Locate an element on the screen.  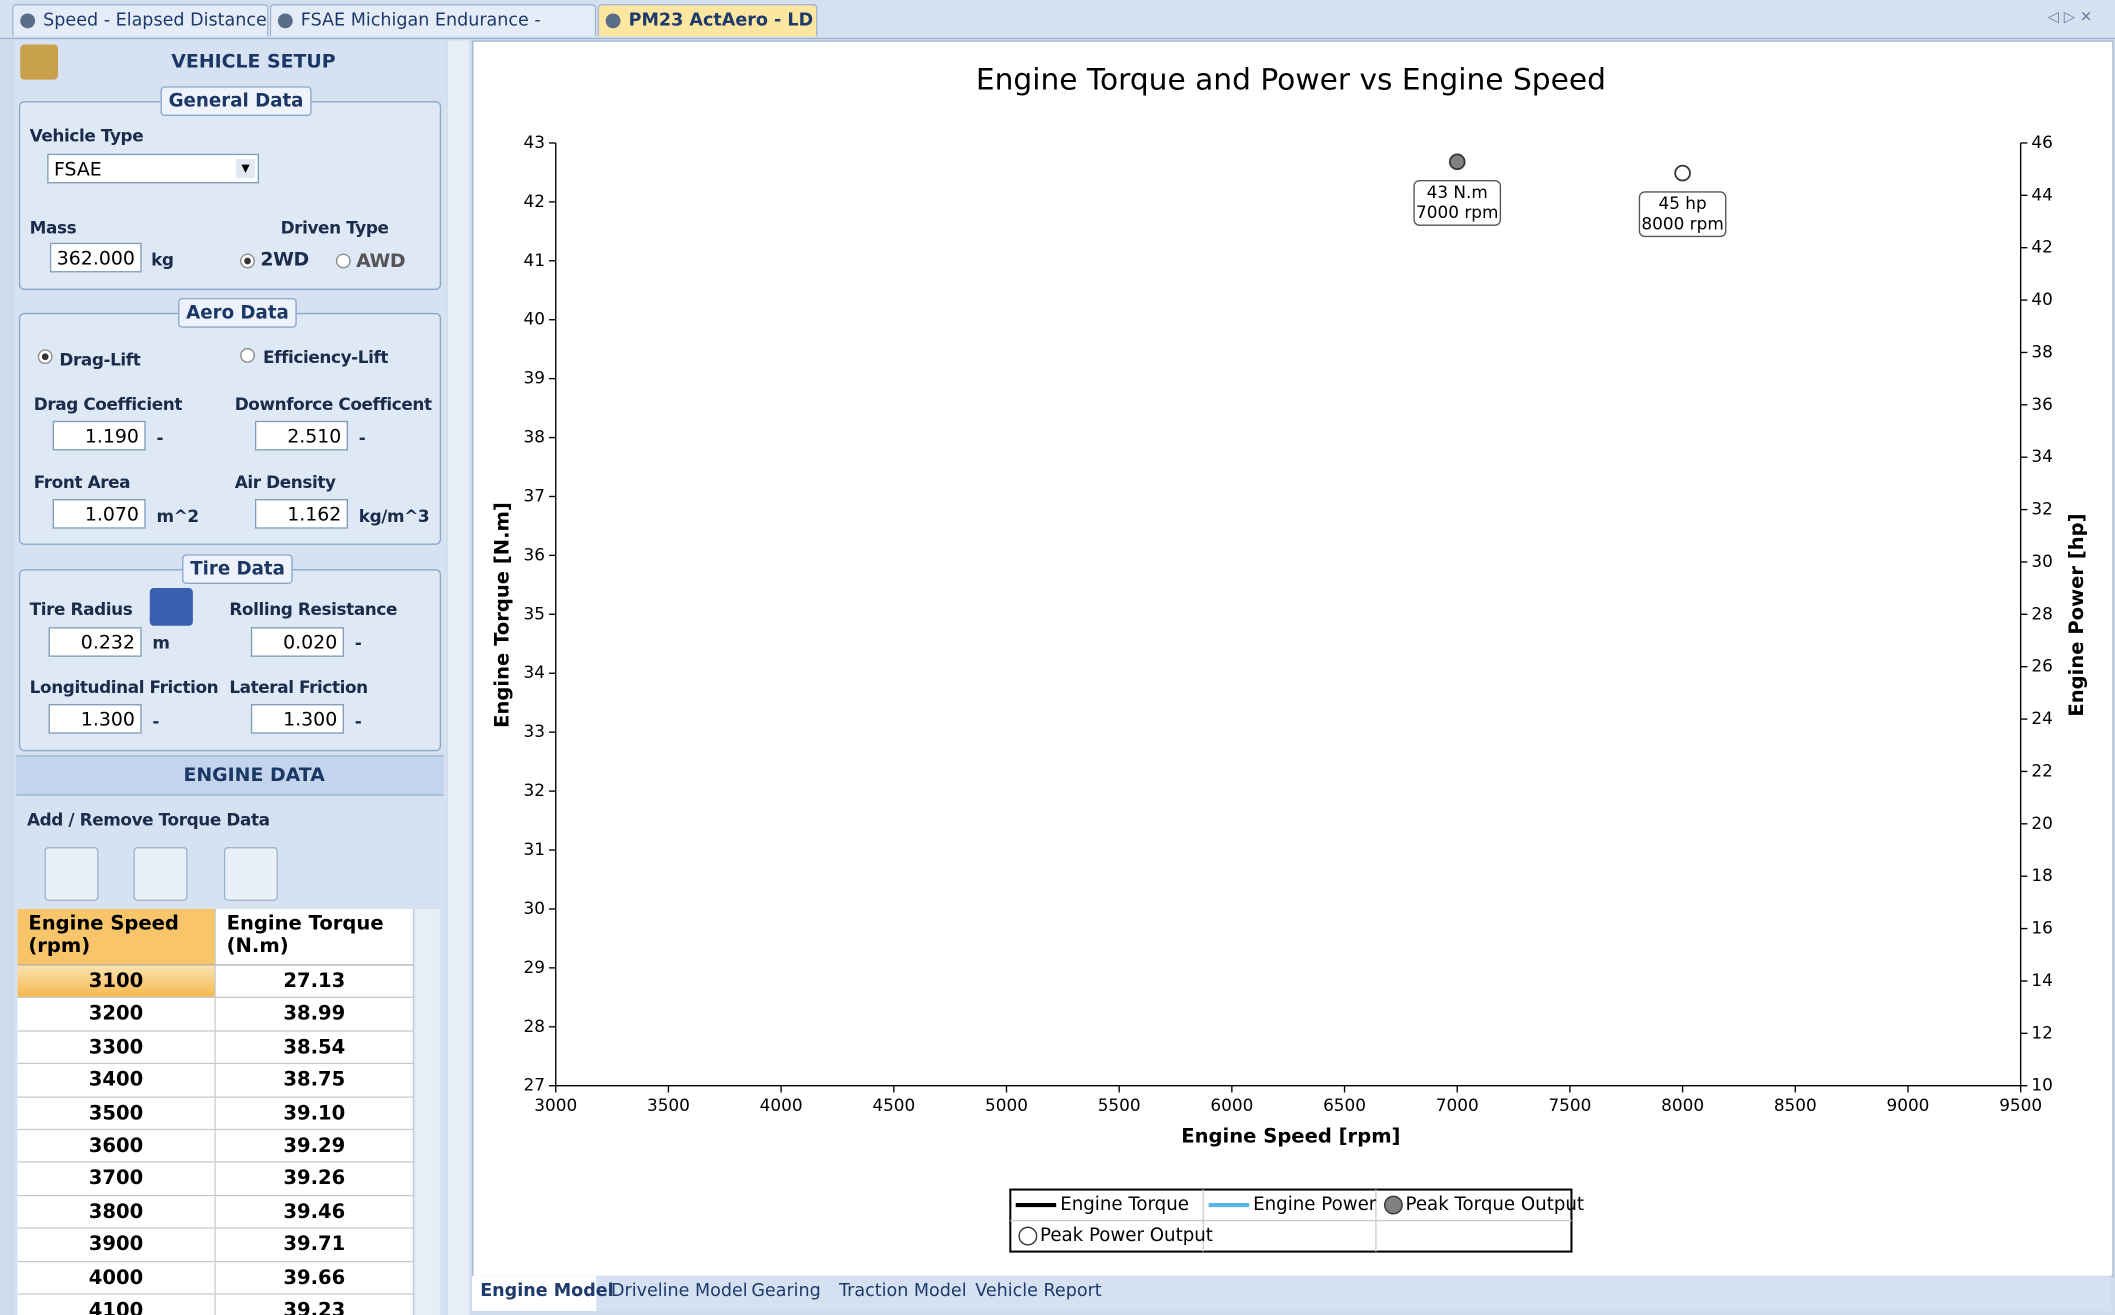
x-tick-label: 8500 is located at coordinates (1795, 1105).